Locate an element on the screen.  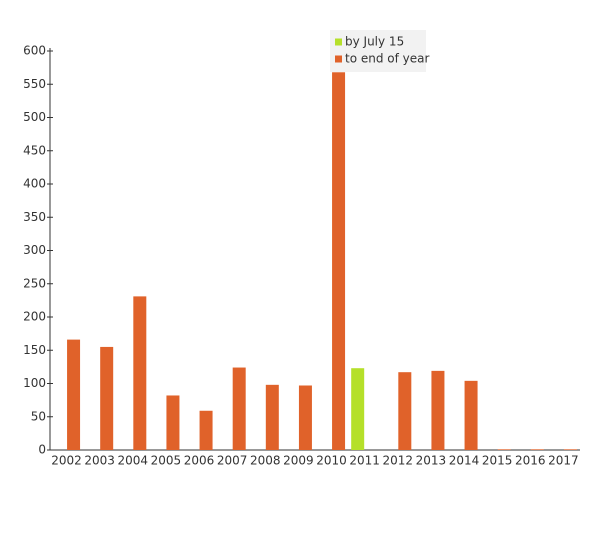
y-tick-label: 0 is located at coordinates (42, 450).